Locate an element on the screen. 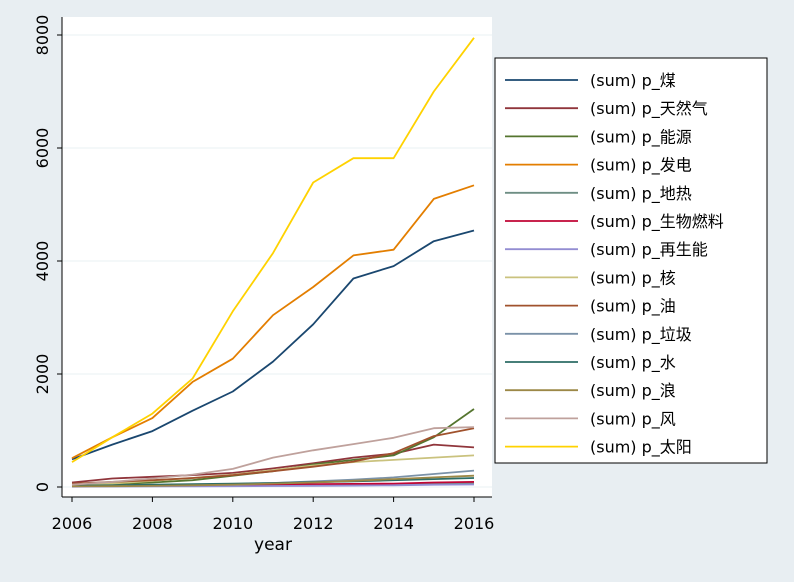 Image resolution: width=794 pixels, height=582 pixels. legend-label: (sum) p_煤 is located at coordinates (633, 81).